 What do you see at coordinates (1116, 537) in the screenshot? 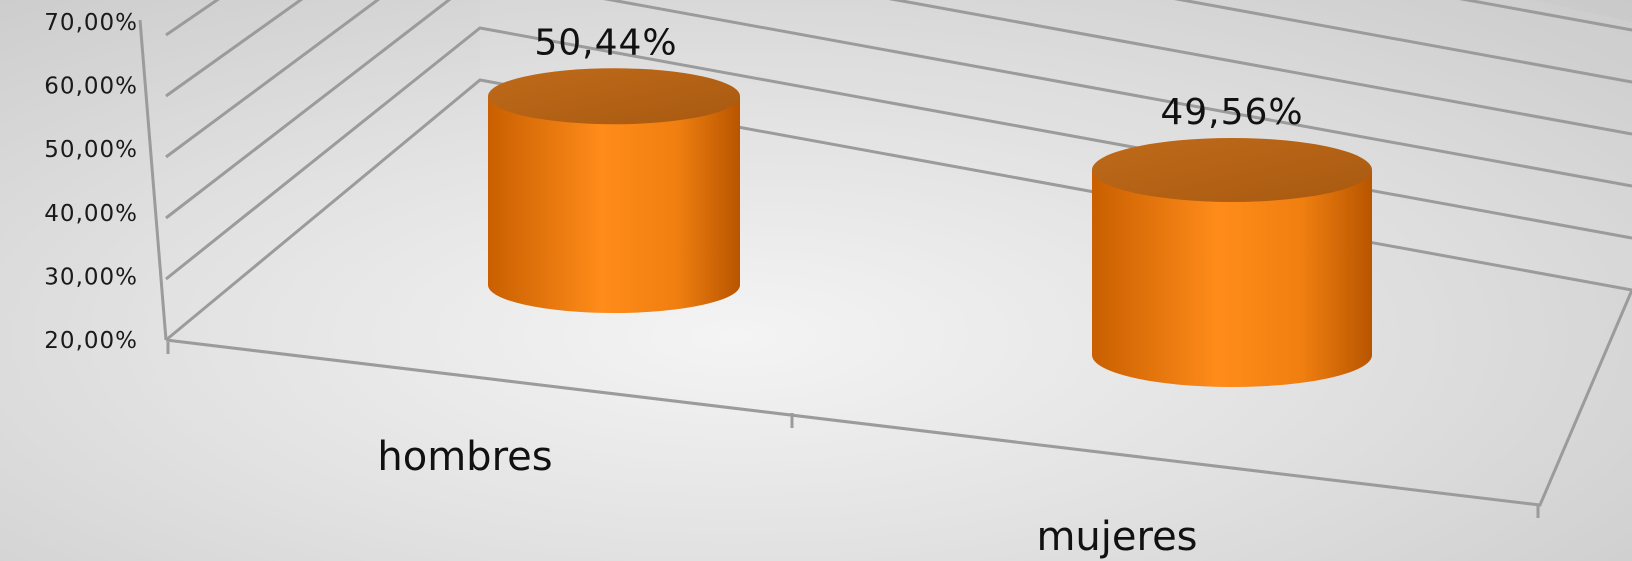
I see `x-tick-label: mujeres` at bounding box center [1116, 537].